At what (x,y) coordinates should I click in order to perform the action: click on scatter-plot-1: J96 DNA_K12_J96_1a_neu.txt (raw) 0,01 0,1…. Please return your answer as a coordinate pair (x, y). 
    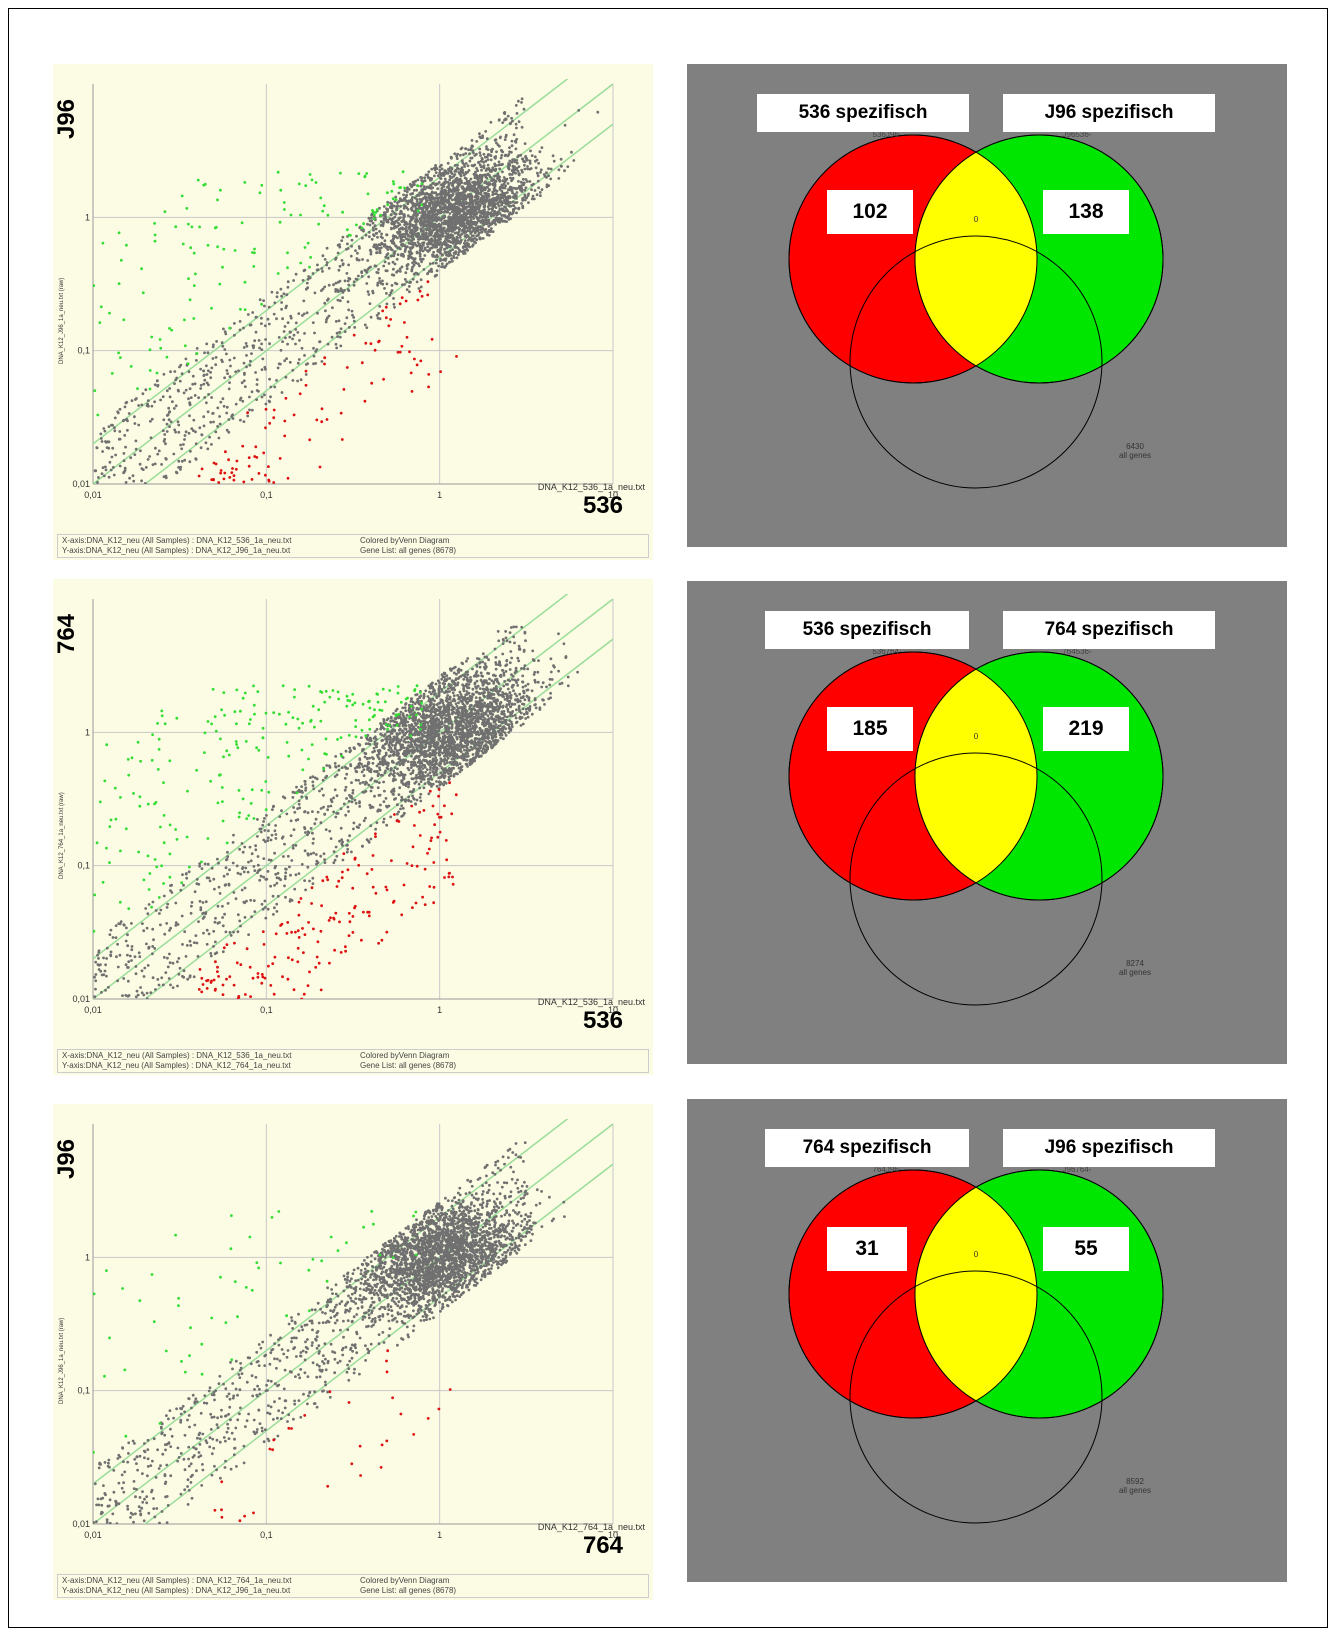
    Looking at the image, I should click on (353, 312).